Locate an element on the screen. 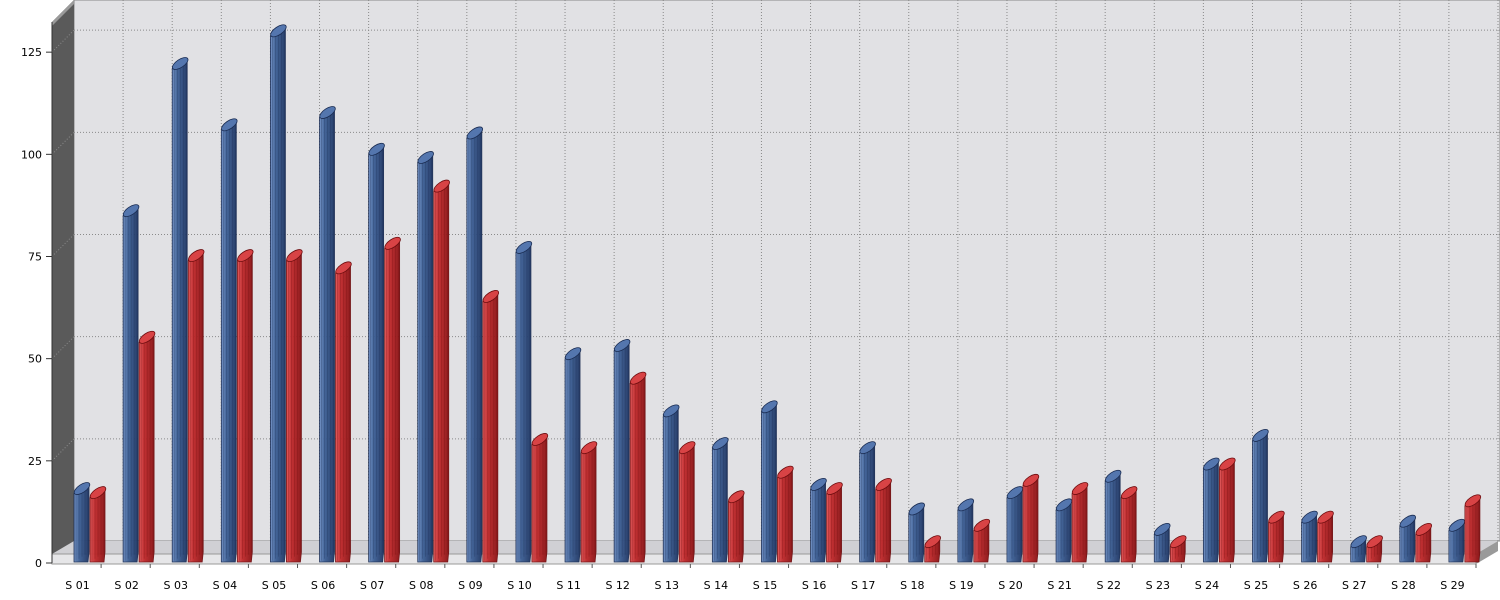 This screenshot has width=1500, height=600. x-tick-label: S 16 is located at coordinates (814, 585).